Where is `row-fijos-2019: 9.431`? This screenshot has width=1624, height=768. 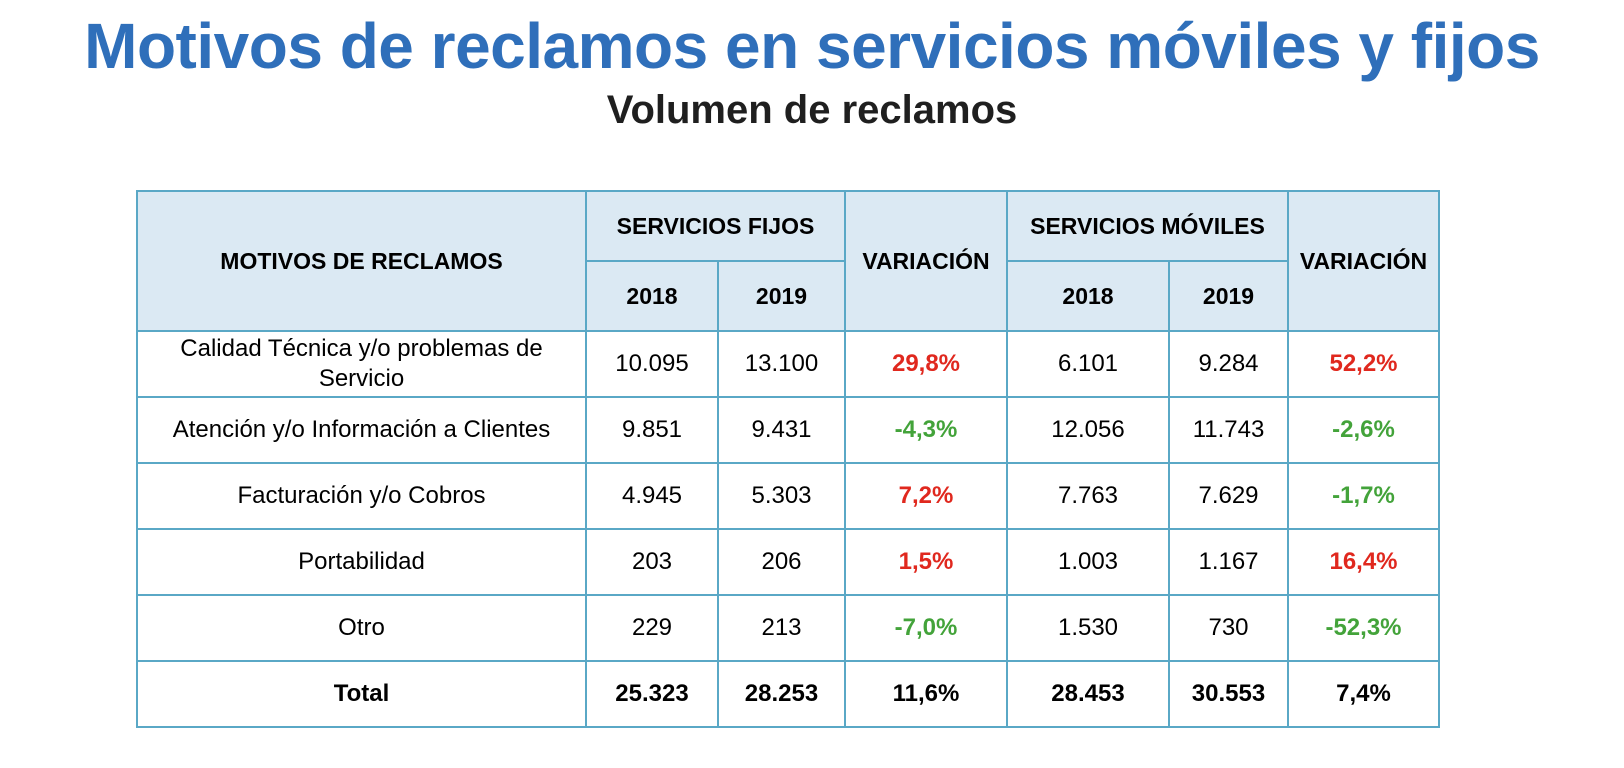 row-fijos-2019: 9.431 is located at coordinates (781, 430).